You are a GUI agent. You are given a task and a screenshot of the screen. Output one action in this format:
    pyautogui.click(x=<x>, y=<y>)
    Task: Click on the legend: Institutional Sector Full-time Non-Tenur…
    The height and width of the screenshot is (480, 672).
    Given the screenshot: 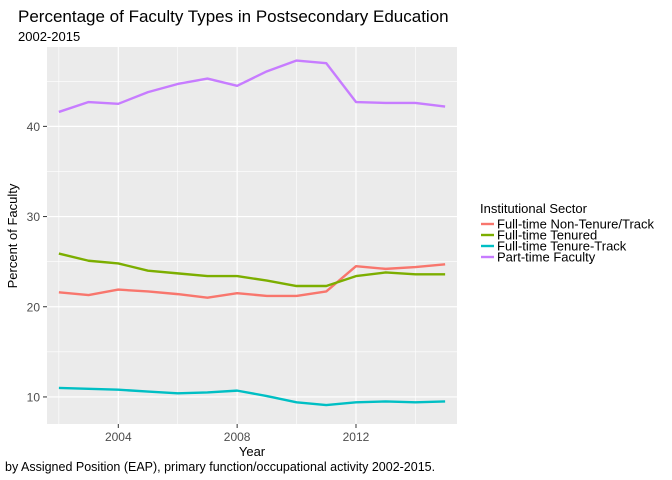 What is the action you would take?
    pyautogui.click(x=567, y=233)
    